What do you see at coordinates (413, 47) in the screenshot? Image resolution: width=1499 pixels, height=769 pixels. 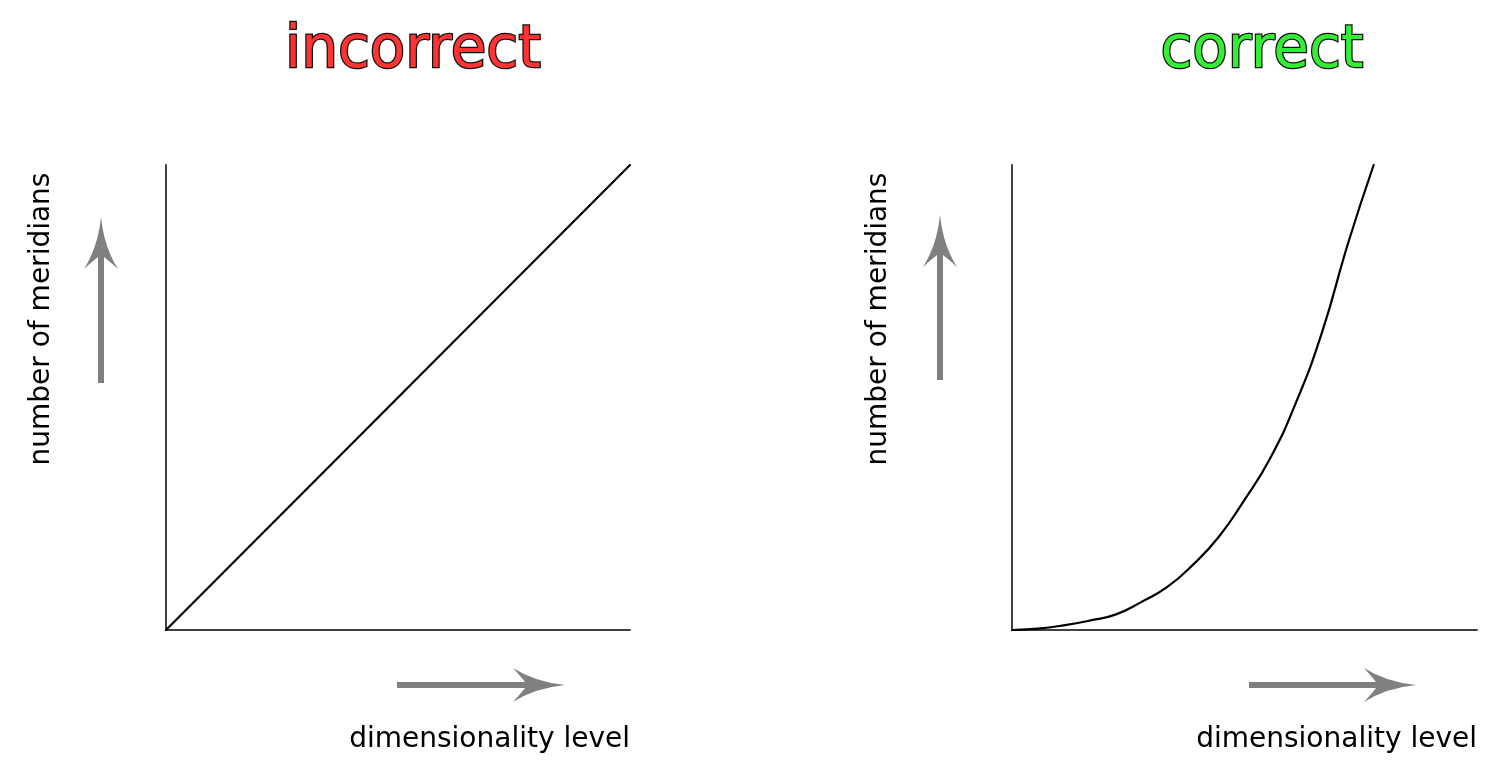 I see `chart-title: incorrect` at bounding box center [413, 47].